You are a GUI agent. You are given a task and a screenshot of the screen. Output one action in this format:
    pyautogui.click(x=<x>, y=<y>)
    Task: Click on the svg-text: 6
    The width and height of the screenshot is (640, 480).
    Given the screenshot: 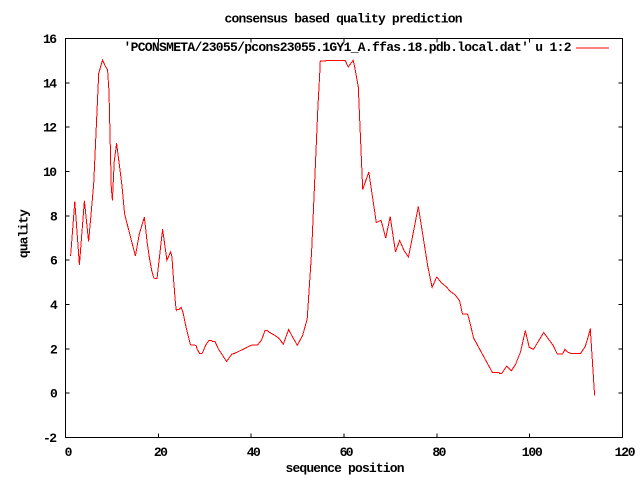 What is the action you would take?
    pyautogui.click(x=54, y=261)
    